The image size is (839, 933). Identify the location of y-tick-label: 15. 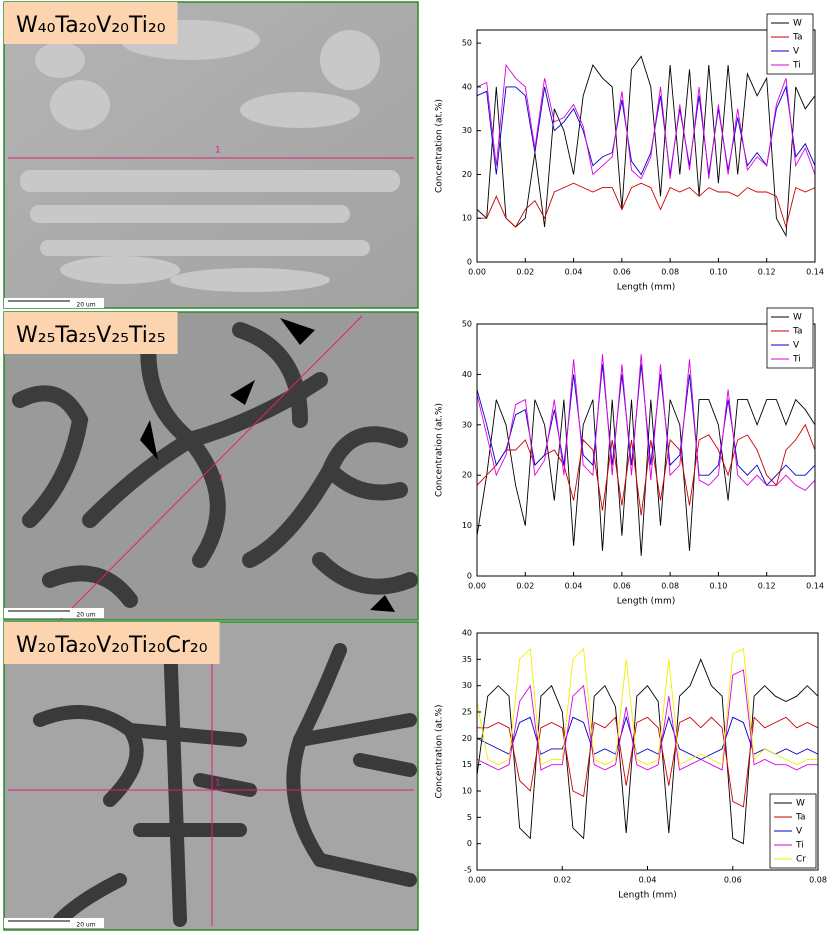
(467, 764).